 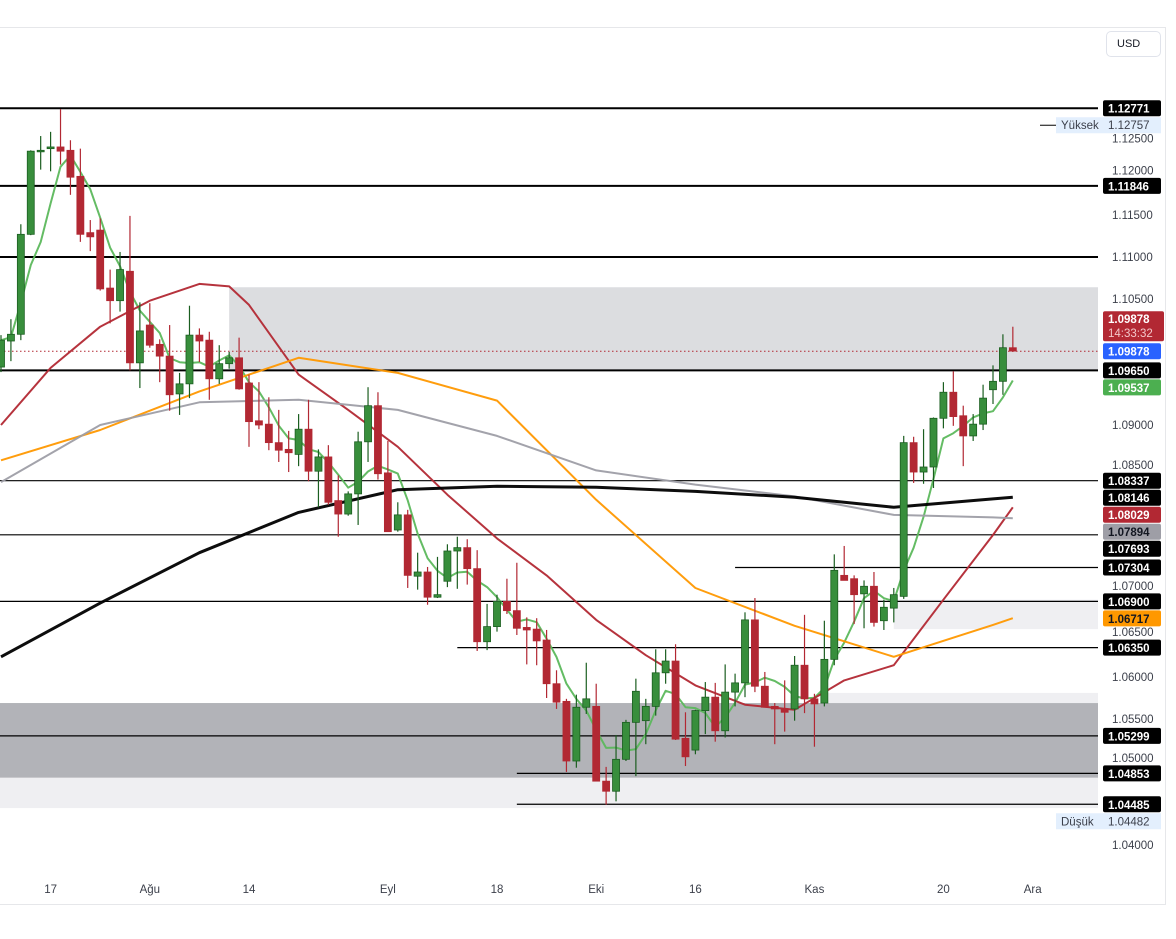 I want to click on price-badge: 1.06350, so click(x=1132, y=647).